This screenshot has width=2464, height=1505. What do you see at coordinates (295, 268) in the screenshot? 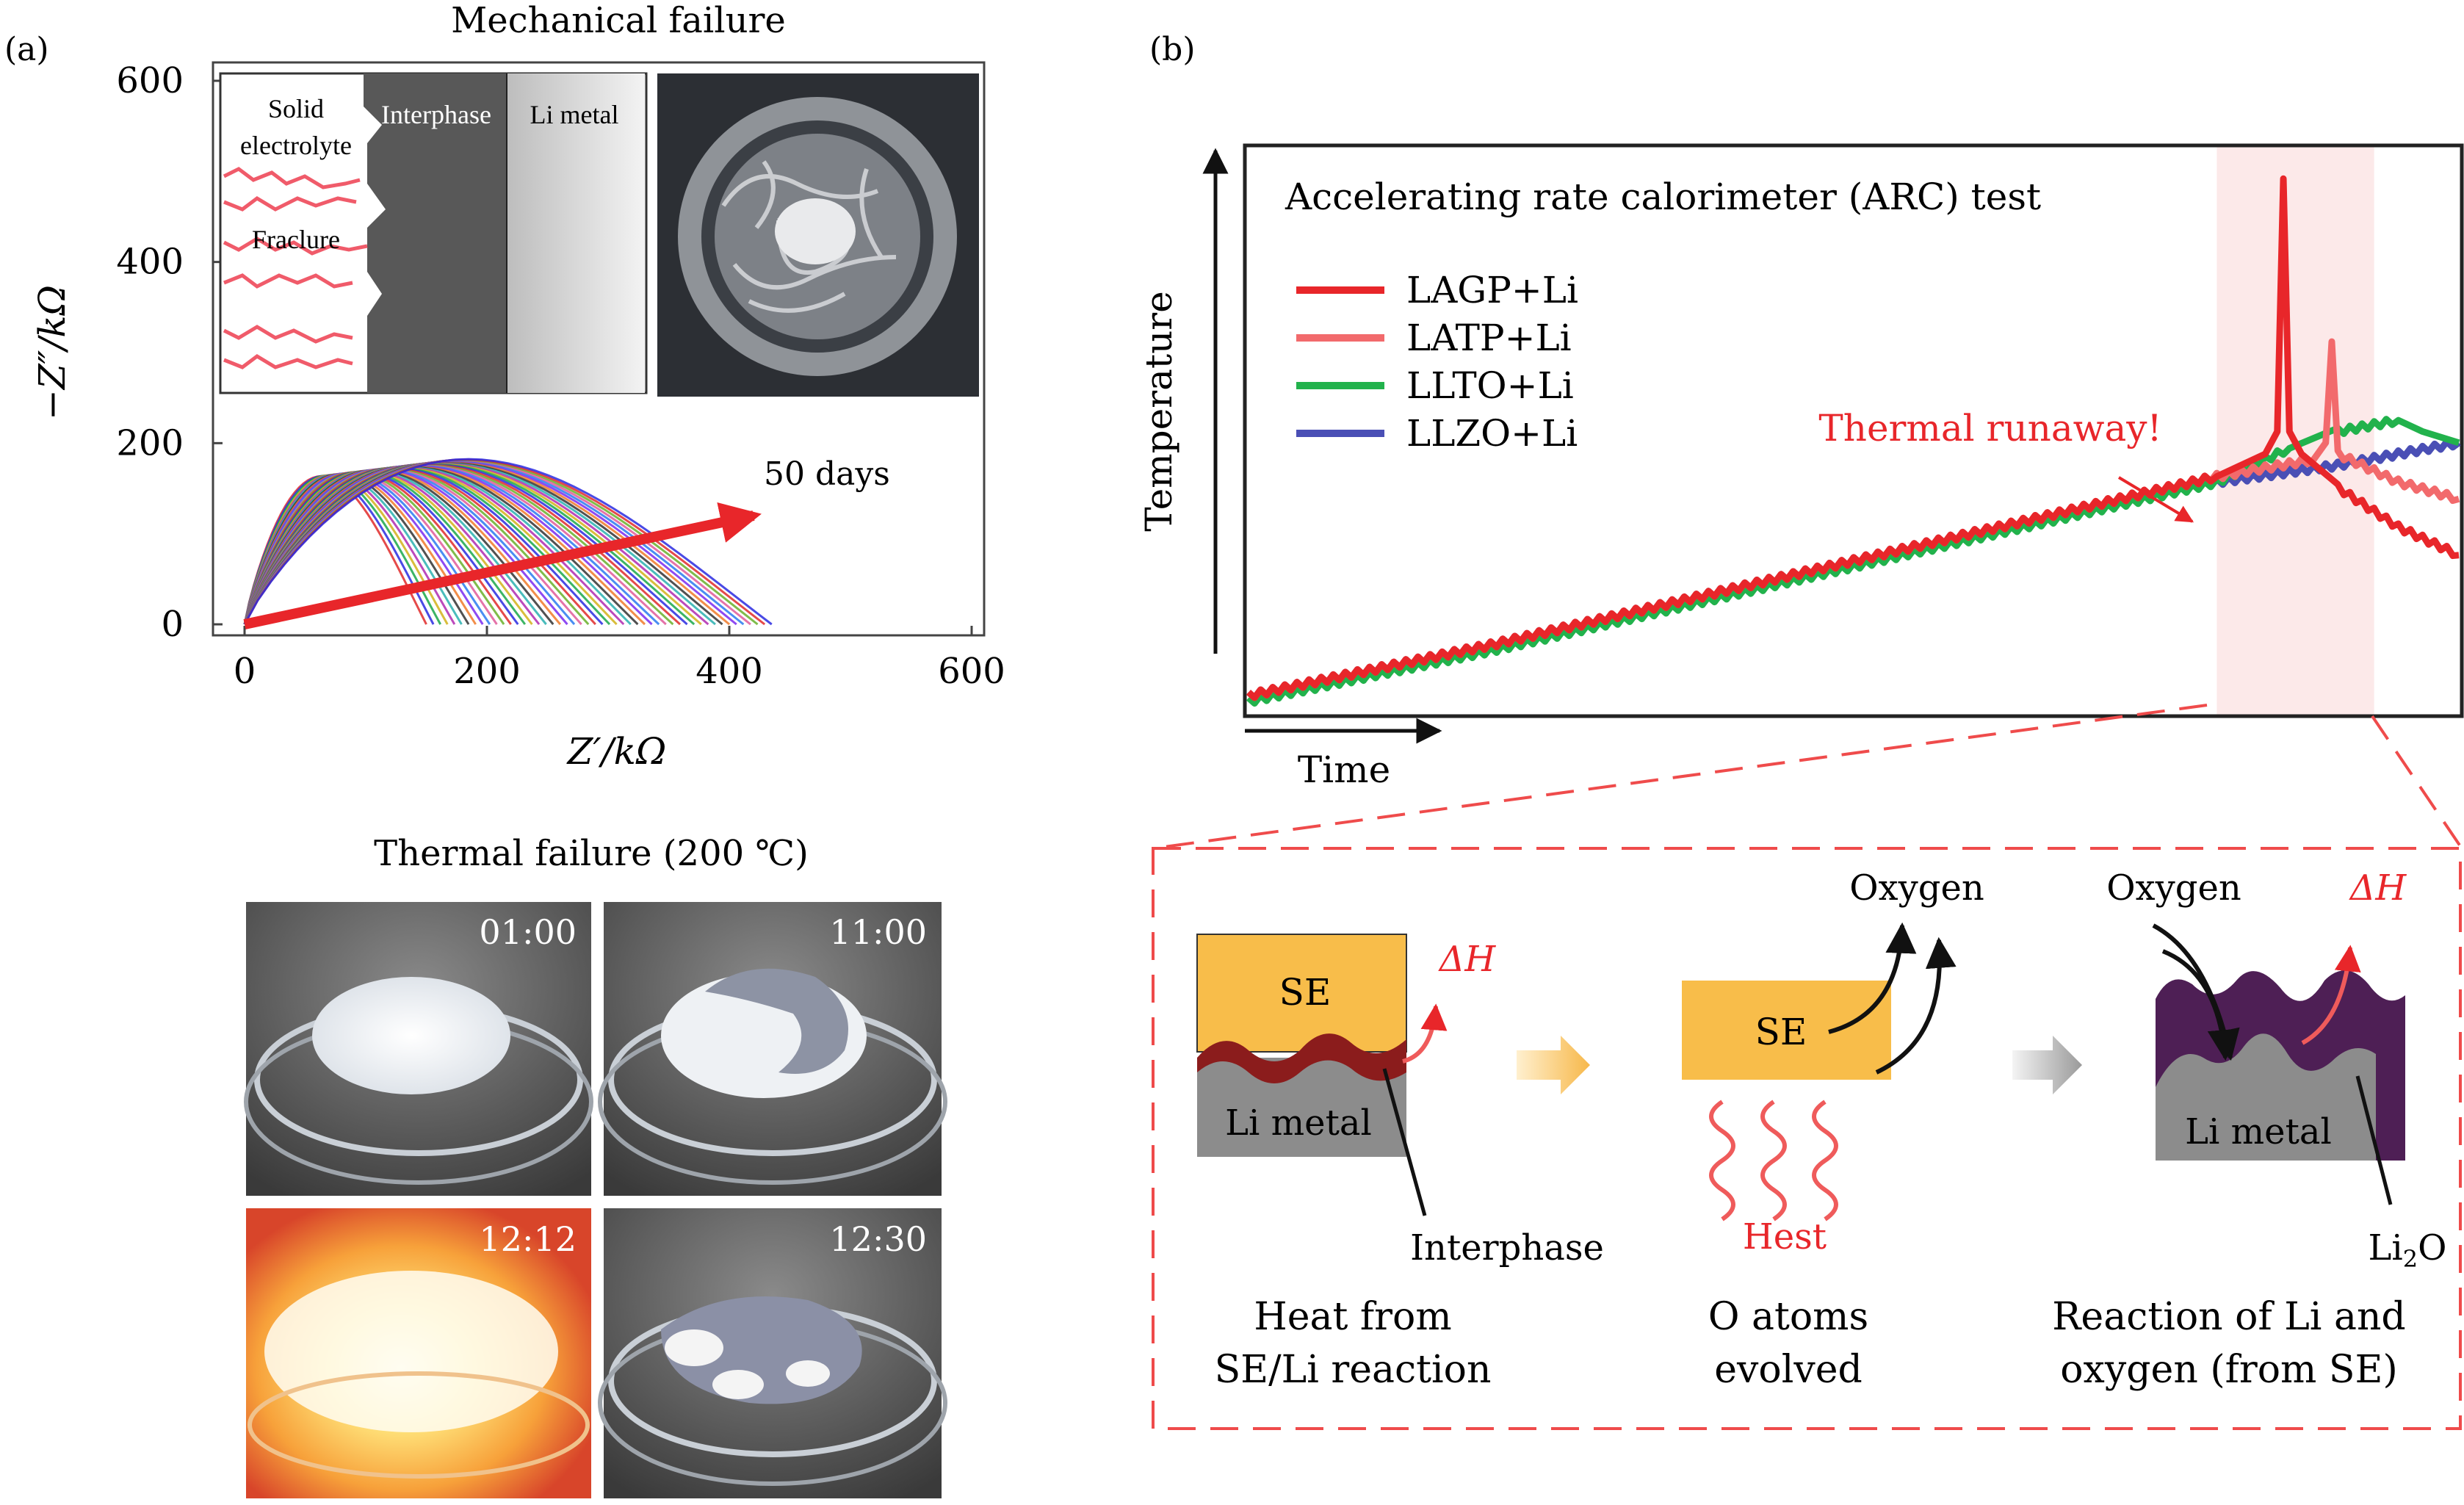
I see `fracture-lines` at bounding box center [295, 268].